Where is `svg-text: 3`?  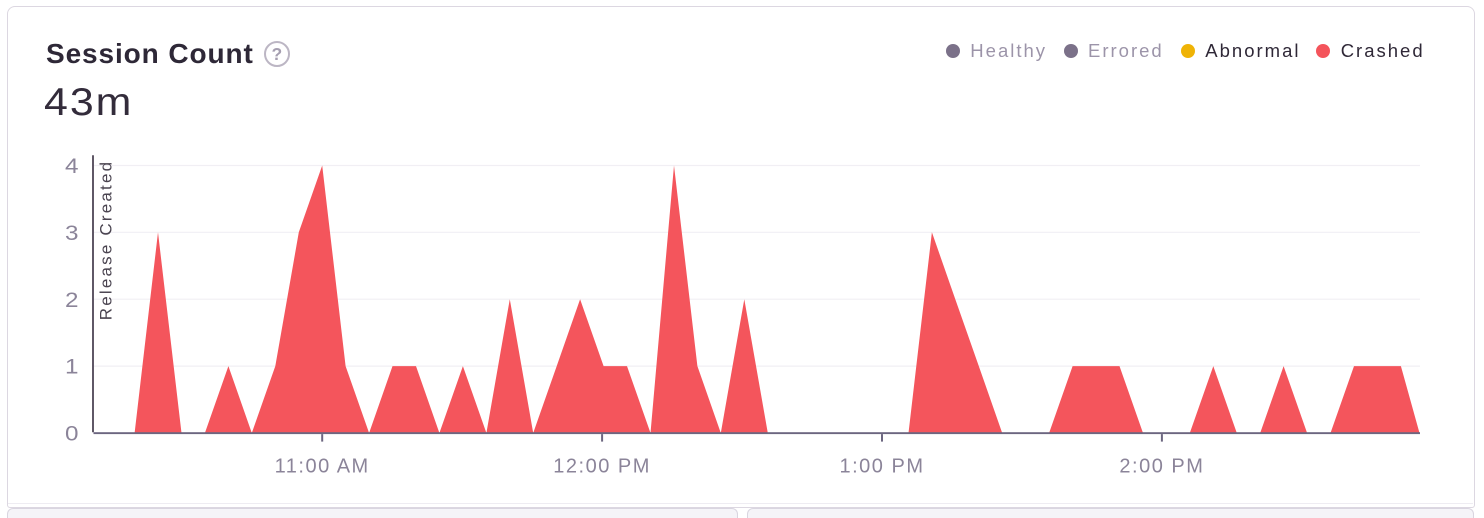
svg-text: 3 is located at coordinates (72, 233).